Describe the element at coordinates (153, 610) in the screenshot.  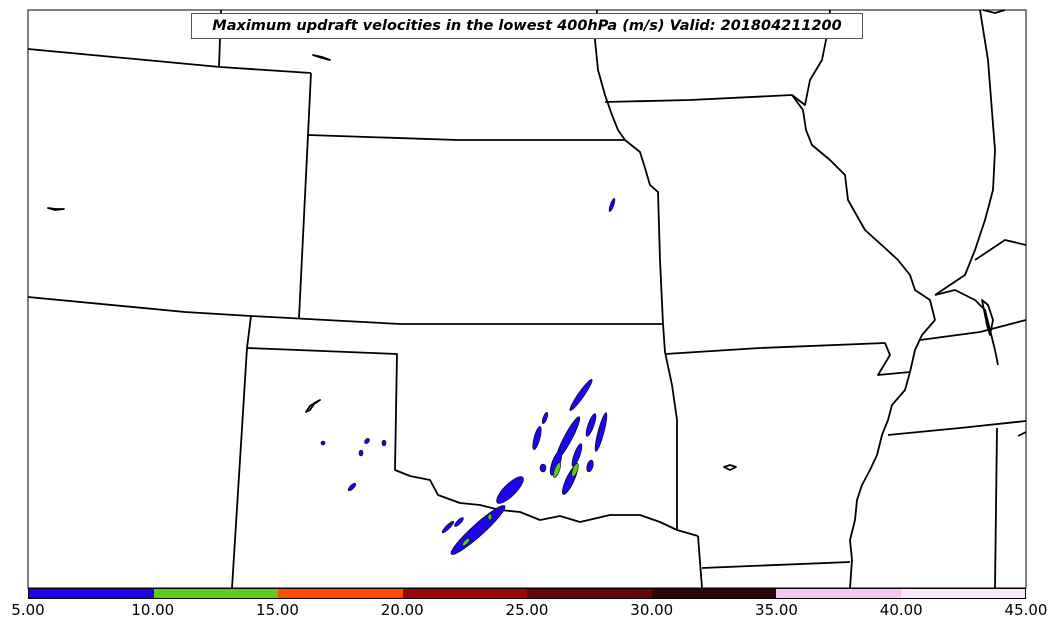
I see `colorbar-tick-label: 10.00` at that location.